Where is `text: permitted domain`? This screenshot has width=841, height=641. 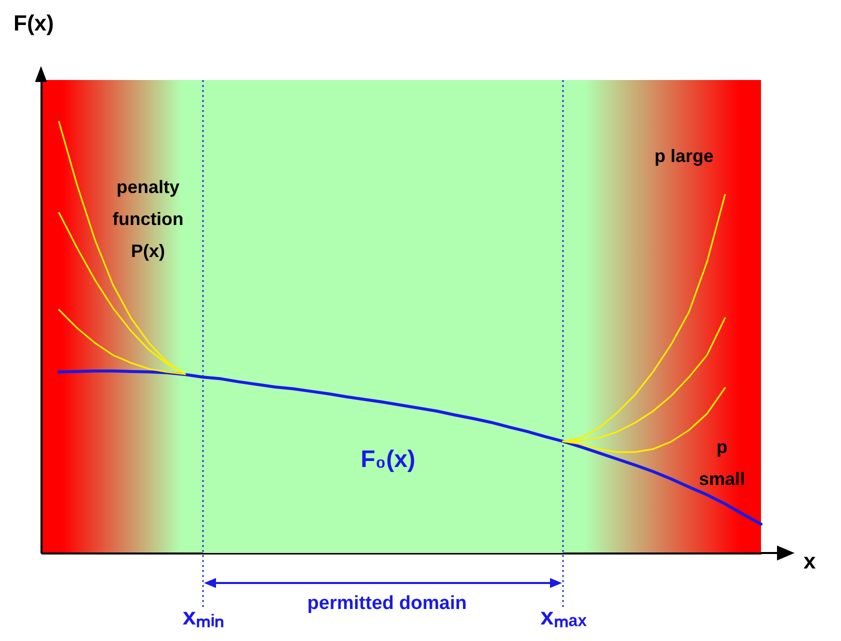 text: permitted domain is located at coordinates (387, 603).